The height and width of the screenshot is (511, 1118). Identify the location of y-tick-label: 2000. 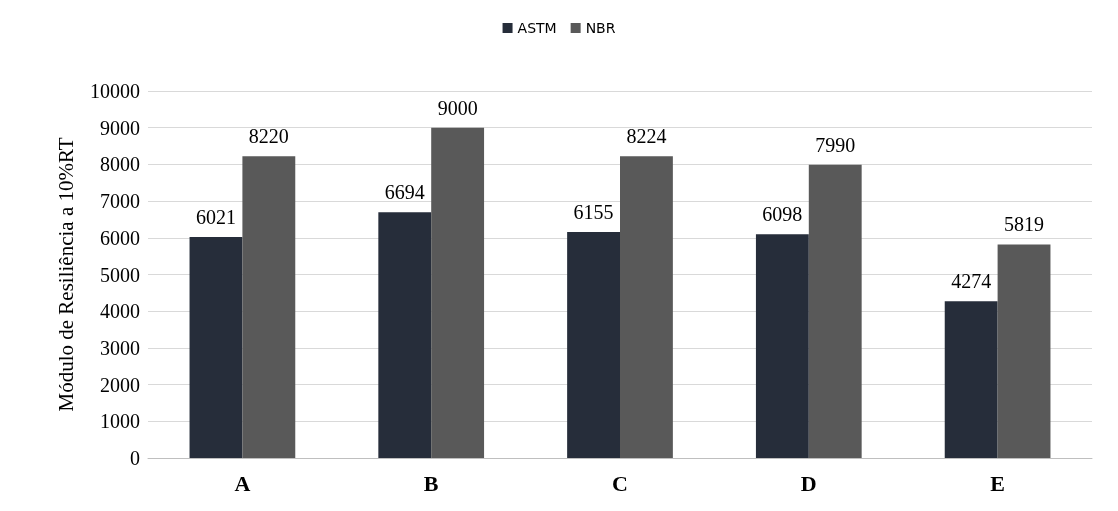
(120, 384).